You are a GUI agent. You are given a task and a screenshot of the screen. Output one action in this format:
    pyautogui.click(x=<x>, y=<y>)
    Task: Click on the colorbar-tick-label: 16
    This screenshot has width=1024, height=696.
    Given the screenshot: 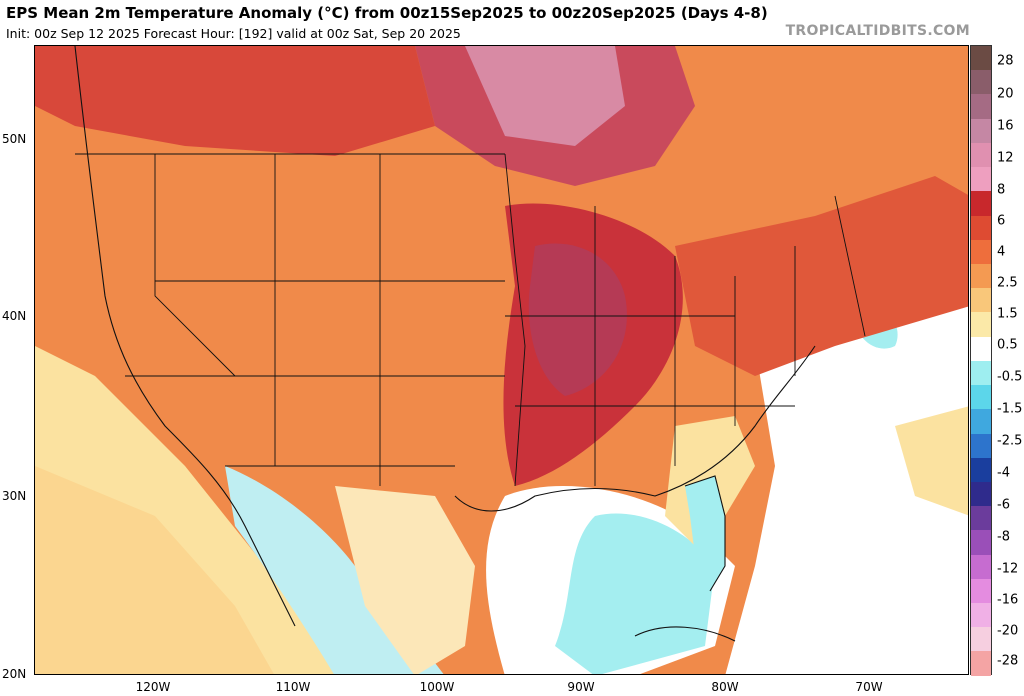 What is the action you would take?
    pyautogui.click(x=1005, y=126)
    